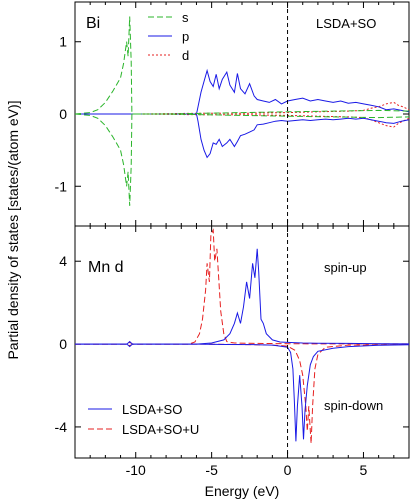 The height and width of the screenshot is (501, 411). What do you see at coordinates (211, 470) in the screenshot?
I see `x-tick-label: -5` at bounding box center [211, 470].